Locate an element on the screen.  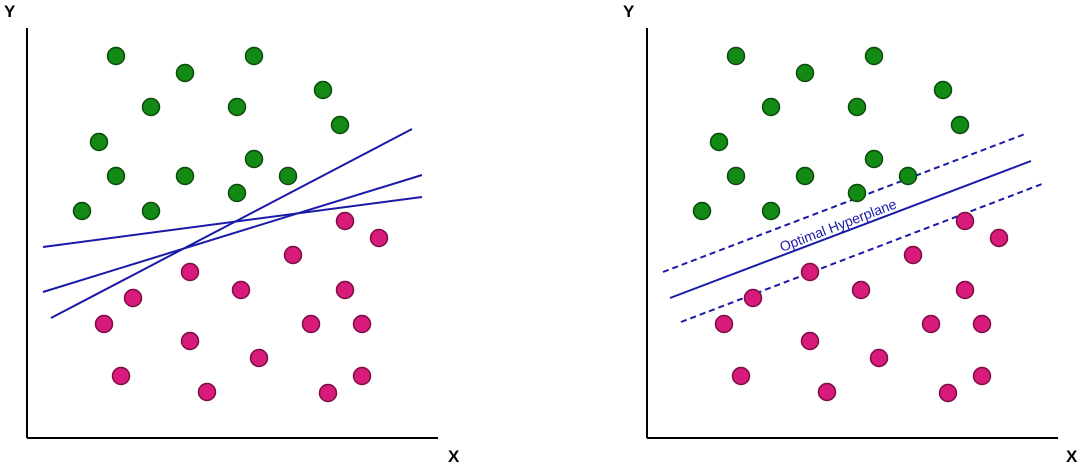
left-y-axis-label: Y is located at coordinates (10, 11).